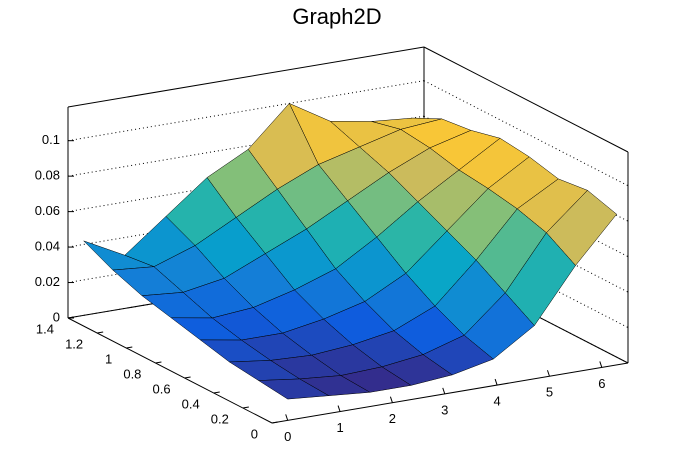  What do you see at coordinates (444, 409) in the screenshot?
I see `x-tick-label: 3` at bounding box center [444, 409].